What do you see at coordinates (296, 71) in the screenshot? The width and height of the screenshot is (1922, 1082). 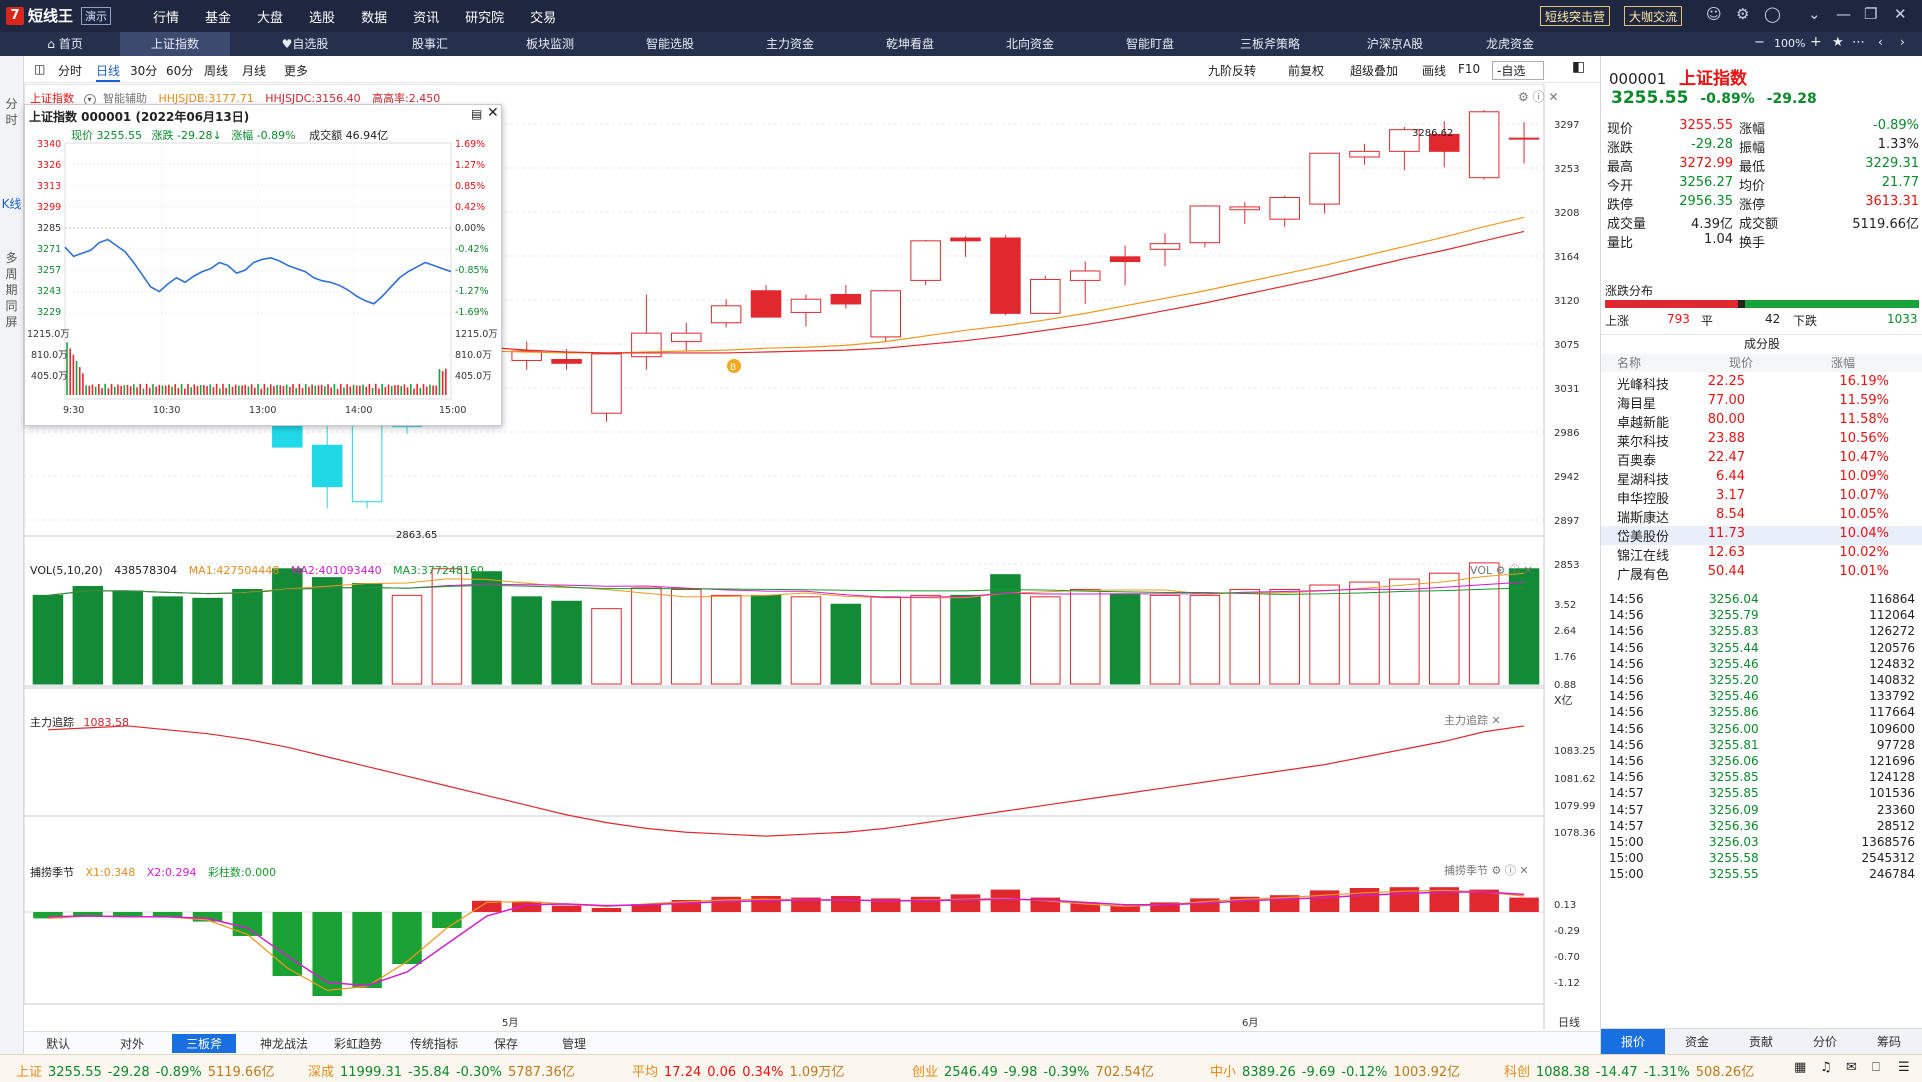 I see `period-more: 更多` at bounding box center [296, 71].